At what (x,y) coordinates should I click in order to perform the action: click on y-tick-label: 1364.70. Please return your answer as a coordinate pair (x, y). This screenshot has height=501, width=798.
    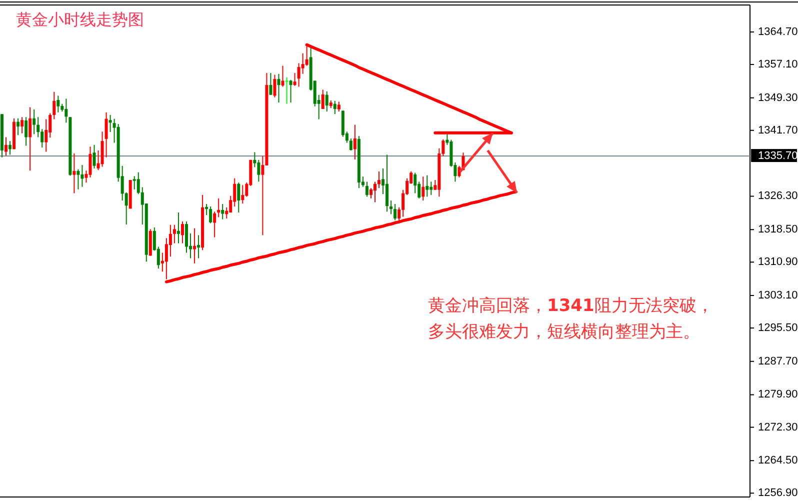
    Looking at the image, I should click on (778, 32).